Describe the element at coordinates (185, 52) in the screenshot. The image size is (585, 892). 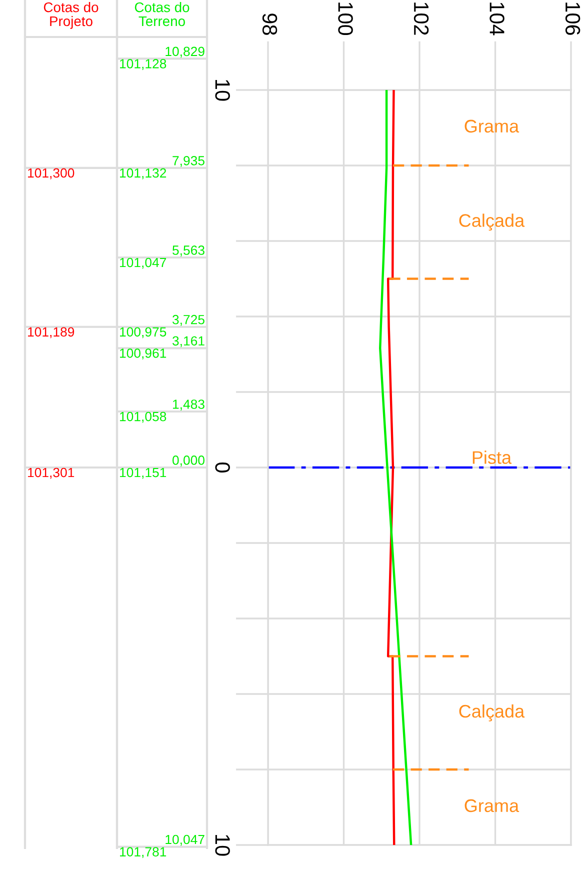
I see `text: 10,829` at that location.